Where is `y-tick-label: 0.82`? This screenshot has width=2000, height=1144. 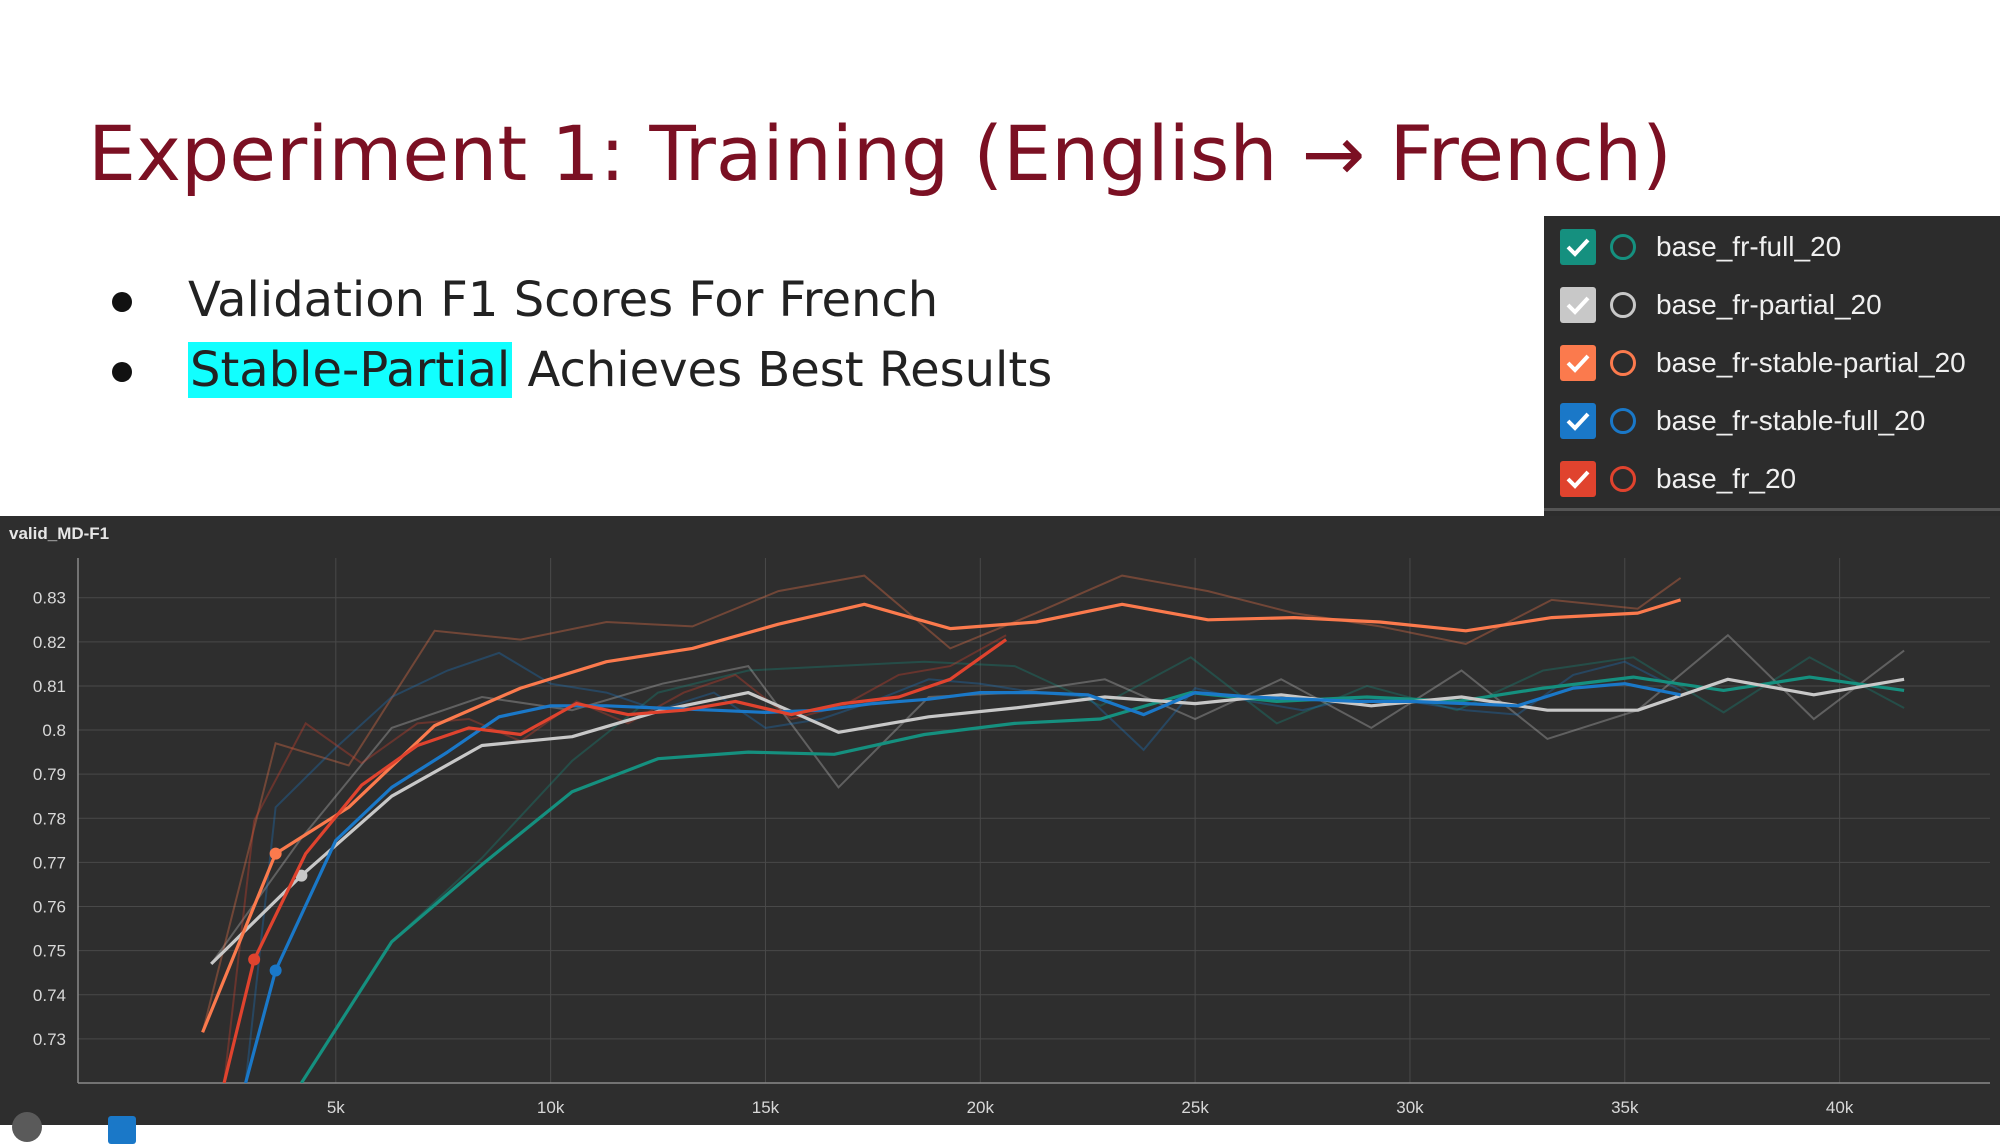
y-tick-label: 0.82 is located at coordinates (49, 642).